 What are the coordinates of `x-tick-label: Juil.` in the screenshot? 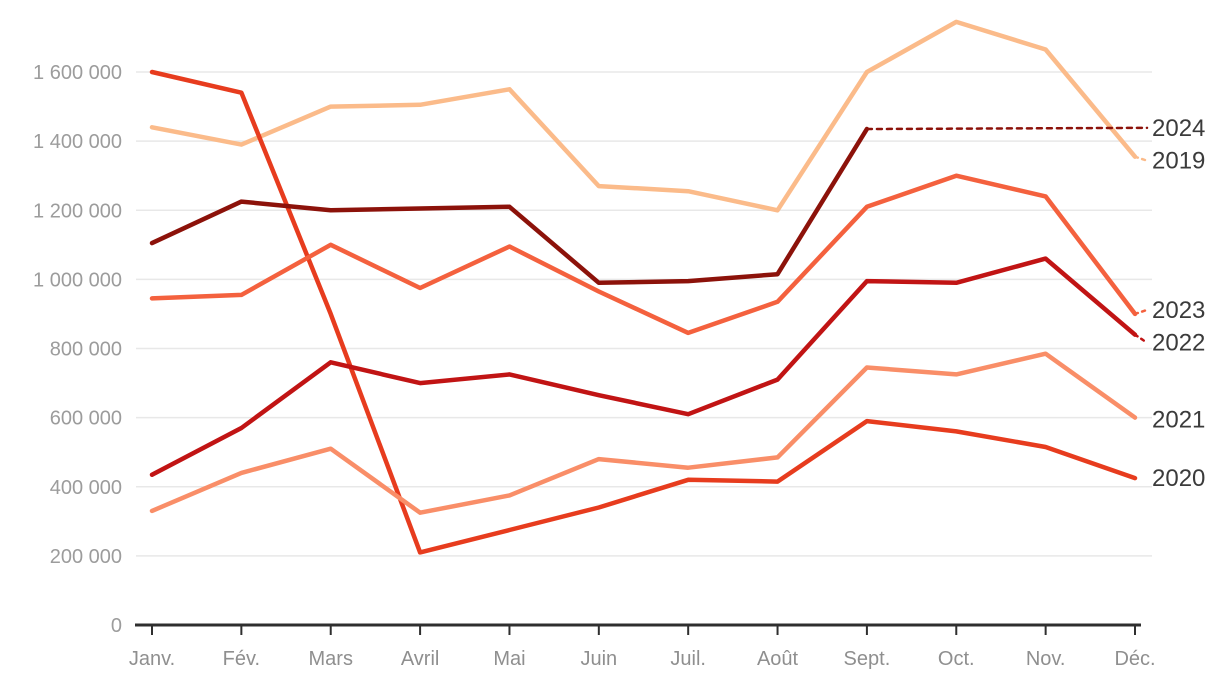 It's located at (688, 659).